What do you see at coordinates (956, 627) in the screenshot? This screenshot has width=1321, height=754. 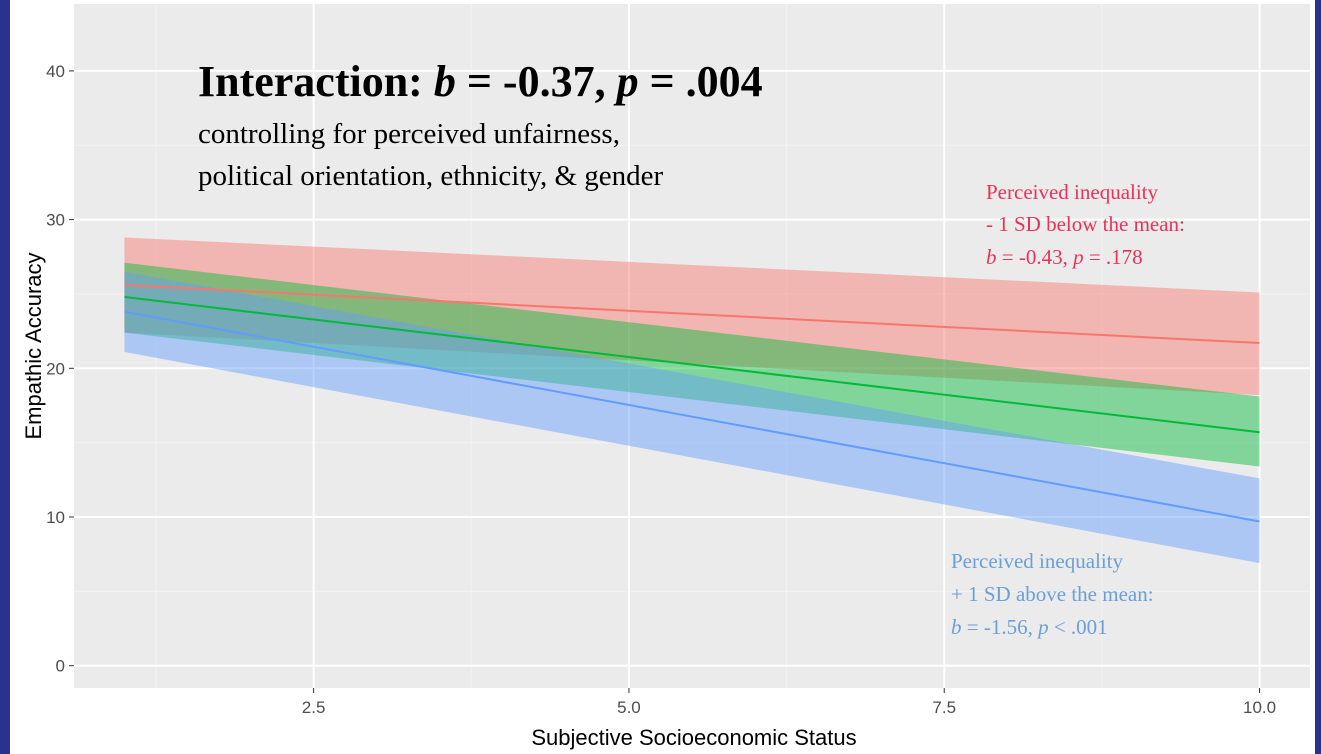 I see `high-b-symbol: b` at bounding box center [956, 627].